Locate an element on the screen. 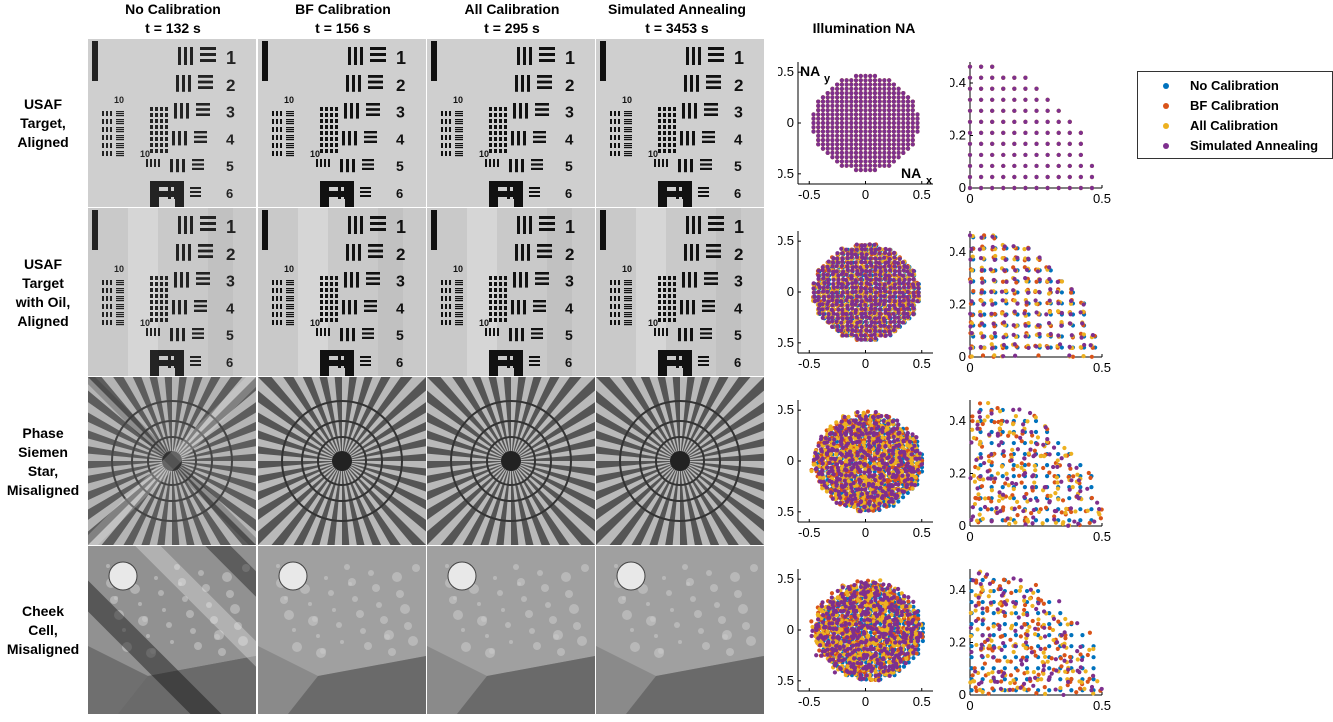 This screenshot has height=722, width=1333. usaf-digit: 2 is located at coordinates (738, 85).